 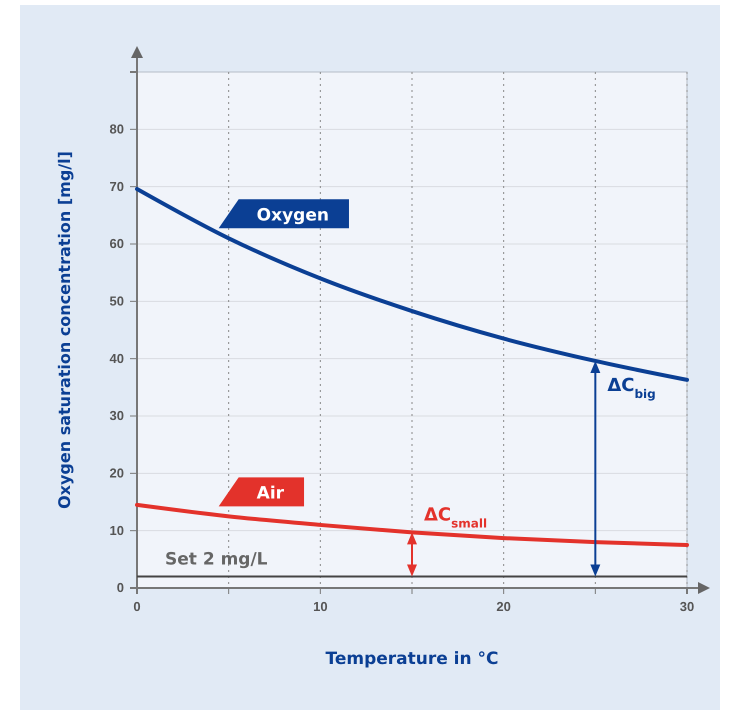 I want to click on series-label: Air, so click(x=270, y=493).